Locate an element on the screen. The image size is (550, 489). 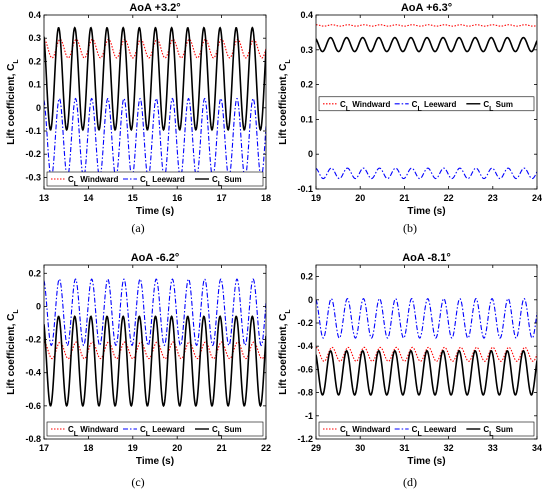
caption-a: (a) is located at coordinates (137, 228).